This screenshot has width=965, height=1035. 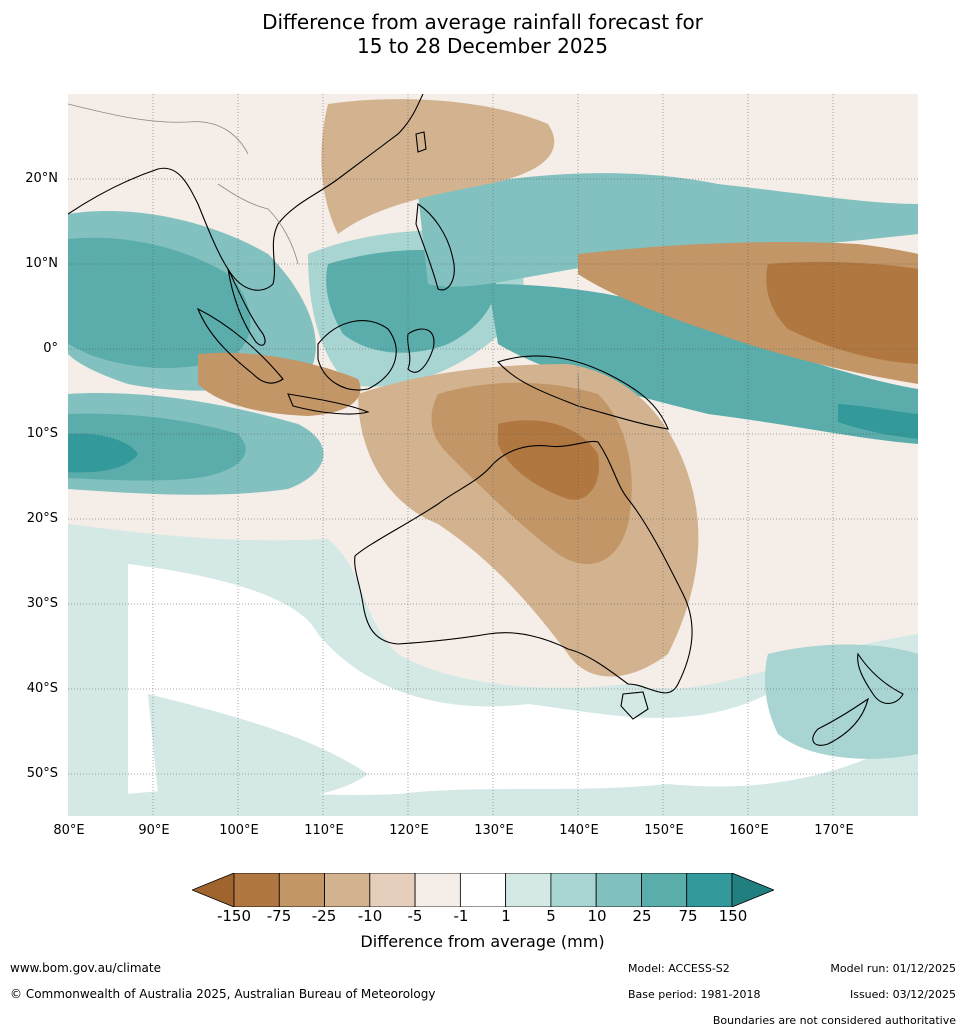 I want to click on west-indian-dry-patch, so click(x=279, y=384).